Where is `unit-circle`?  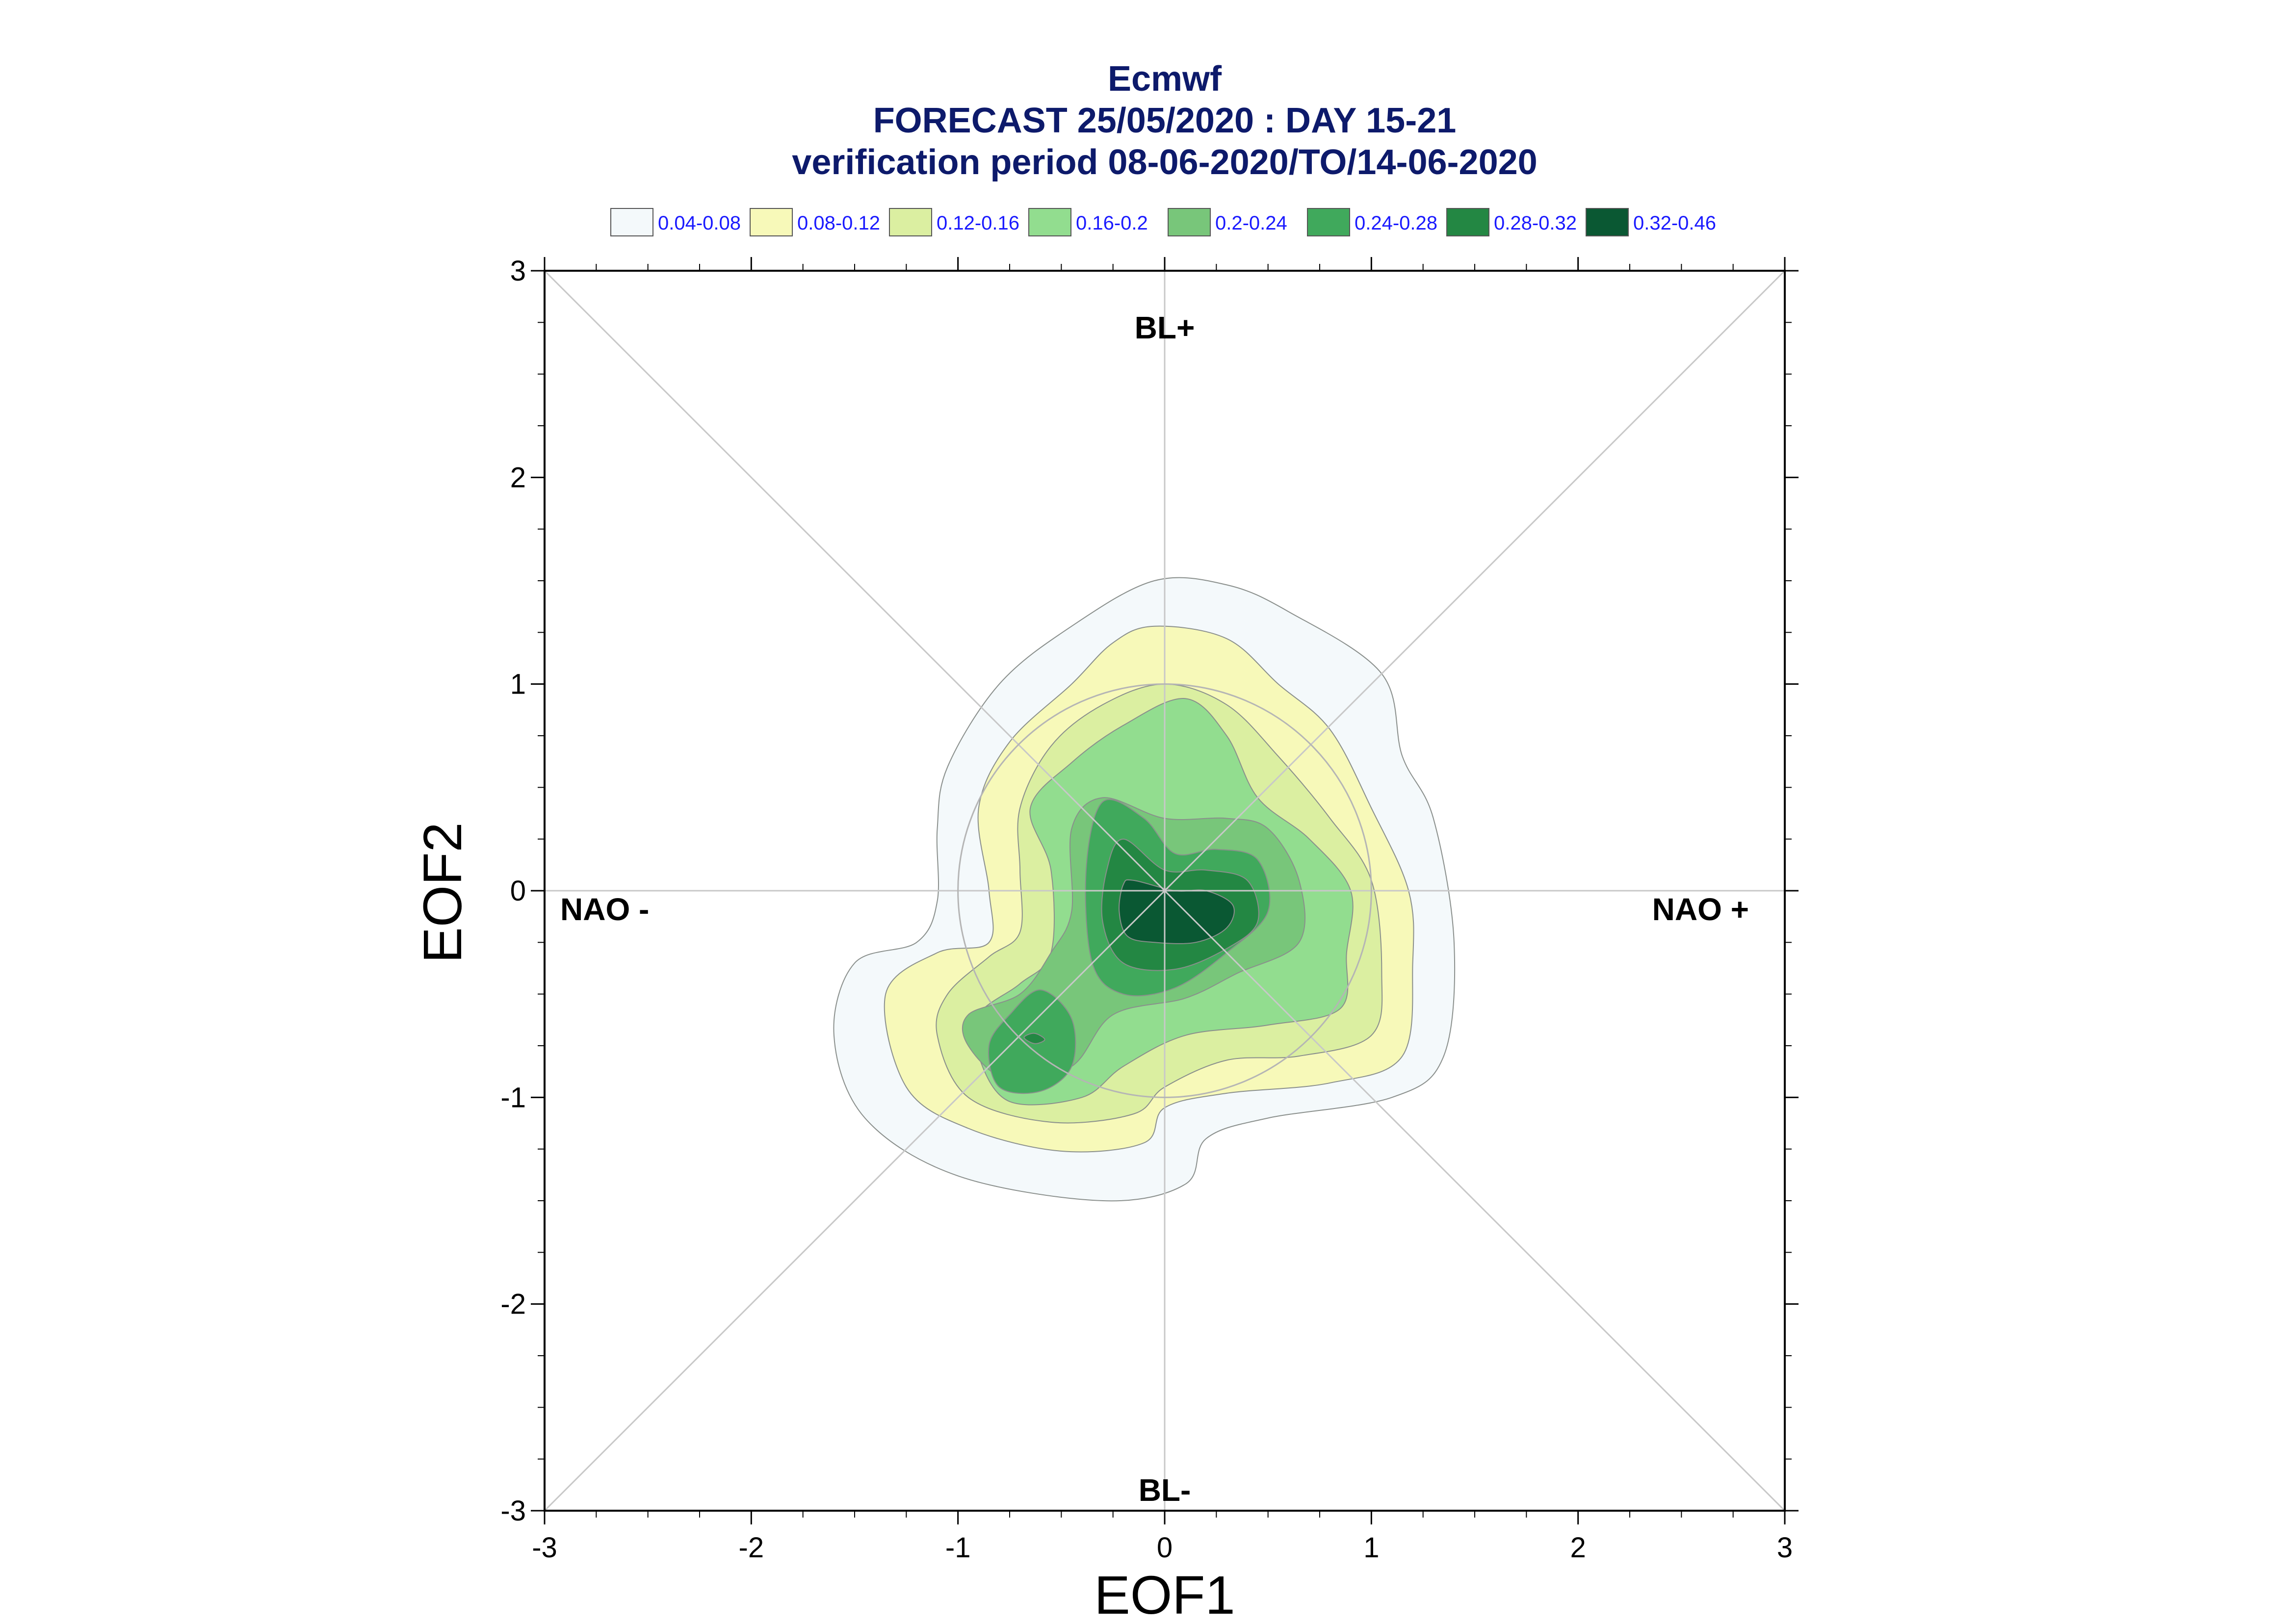
unit-circle is located at coordinates (1164, 890).